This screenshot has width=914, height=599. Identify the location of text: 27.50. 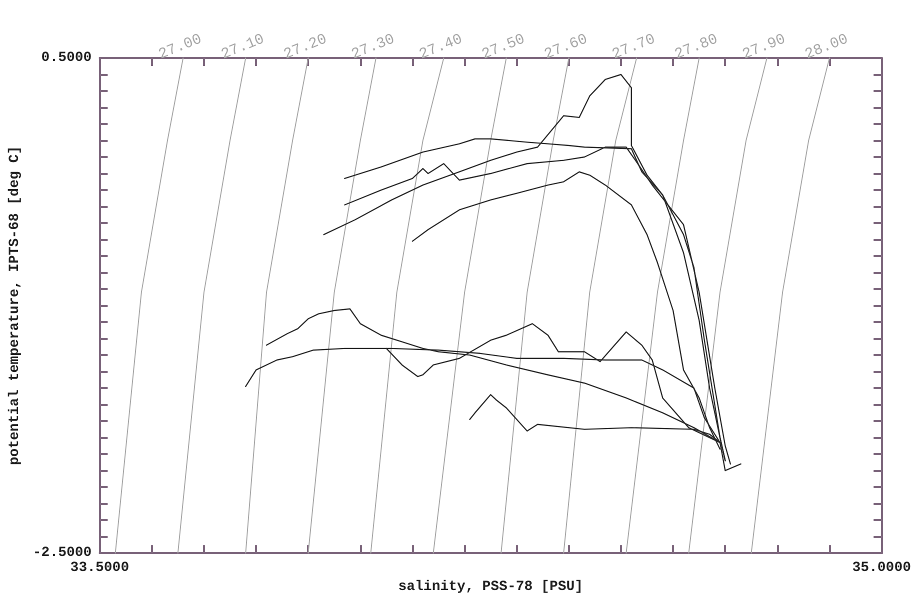
(503, 47).